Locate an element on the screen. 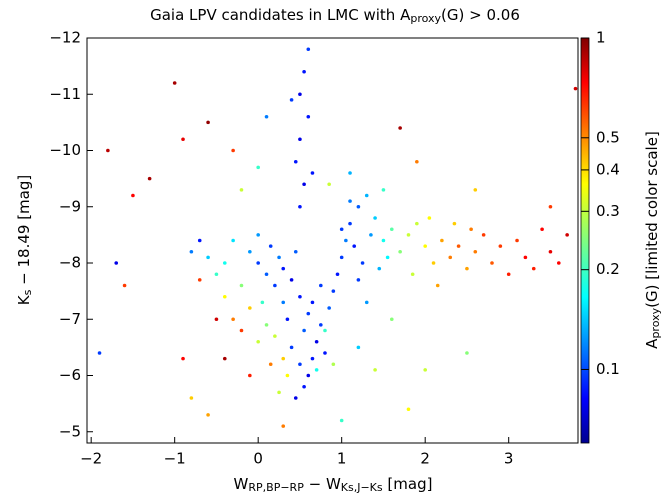  x-axis-label: WRP,BP−RP − WKs,J−Ks [mag] is located at coordinates (333, 485).